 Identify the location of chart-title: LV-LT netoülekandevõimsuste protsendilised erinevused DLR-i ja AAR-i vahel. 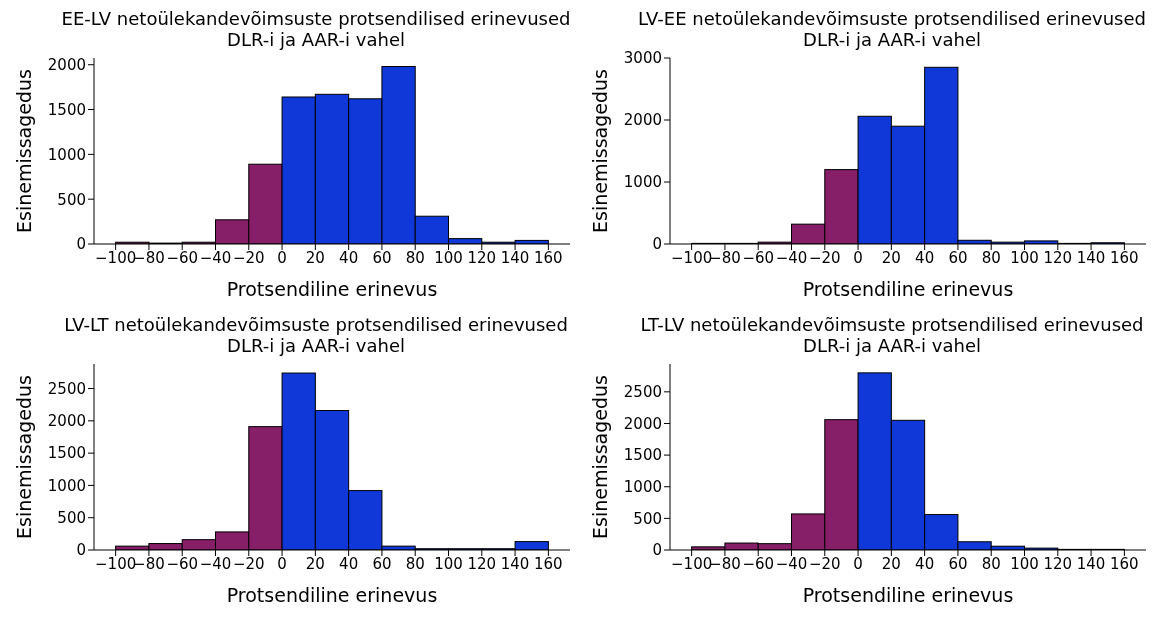
(316, 335).